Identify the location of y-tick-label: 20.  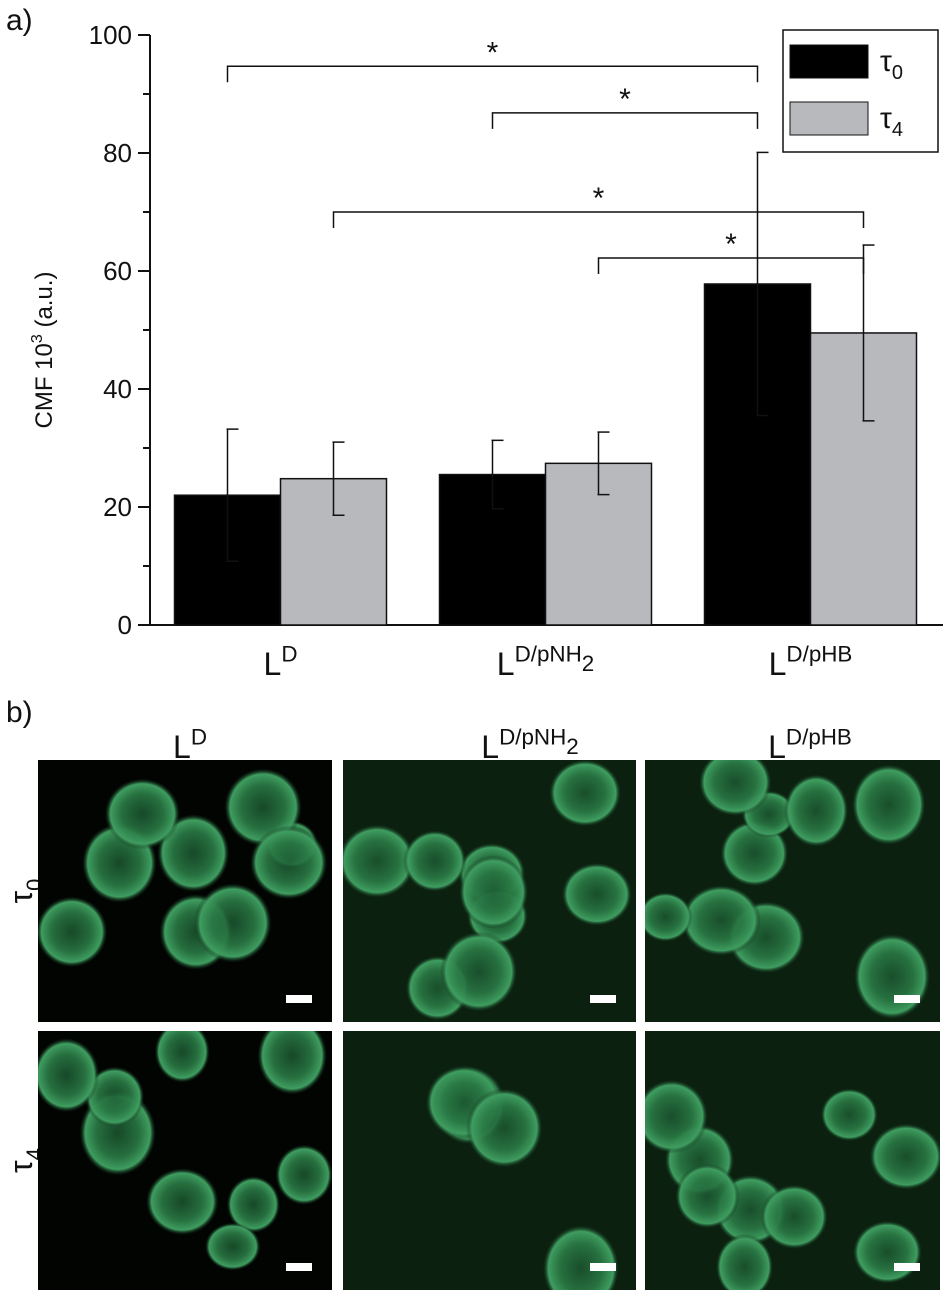
(117, 507).